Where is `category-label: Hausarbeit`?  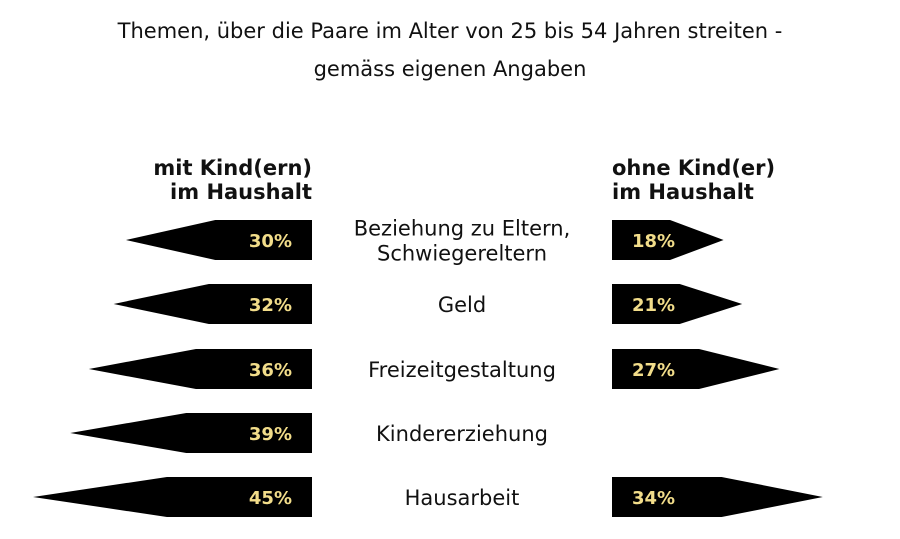
category-label: Hausarbeit is located at coordinates (462, 498).